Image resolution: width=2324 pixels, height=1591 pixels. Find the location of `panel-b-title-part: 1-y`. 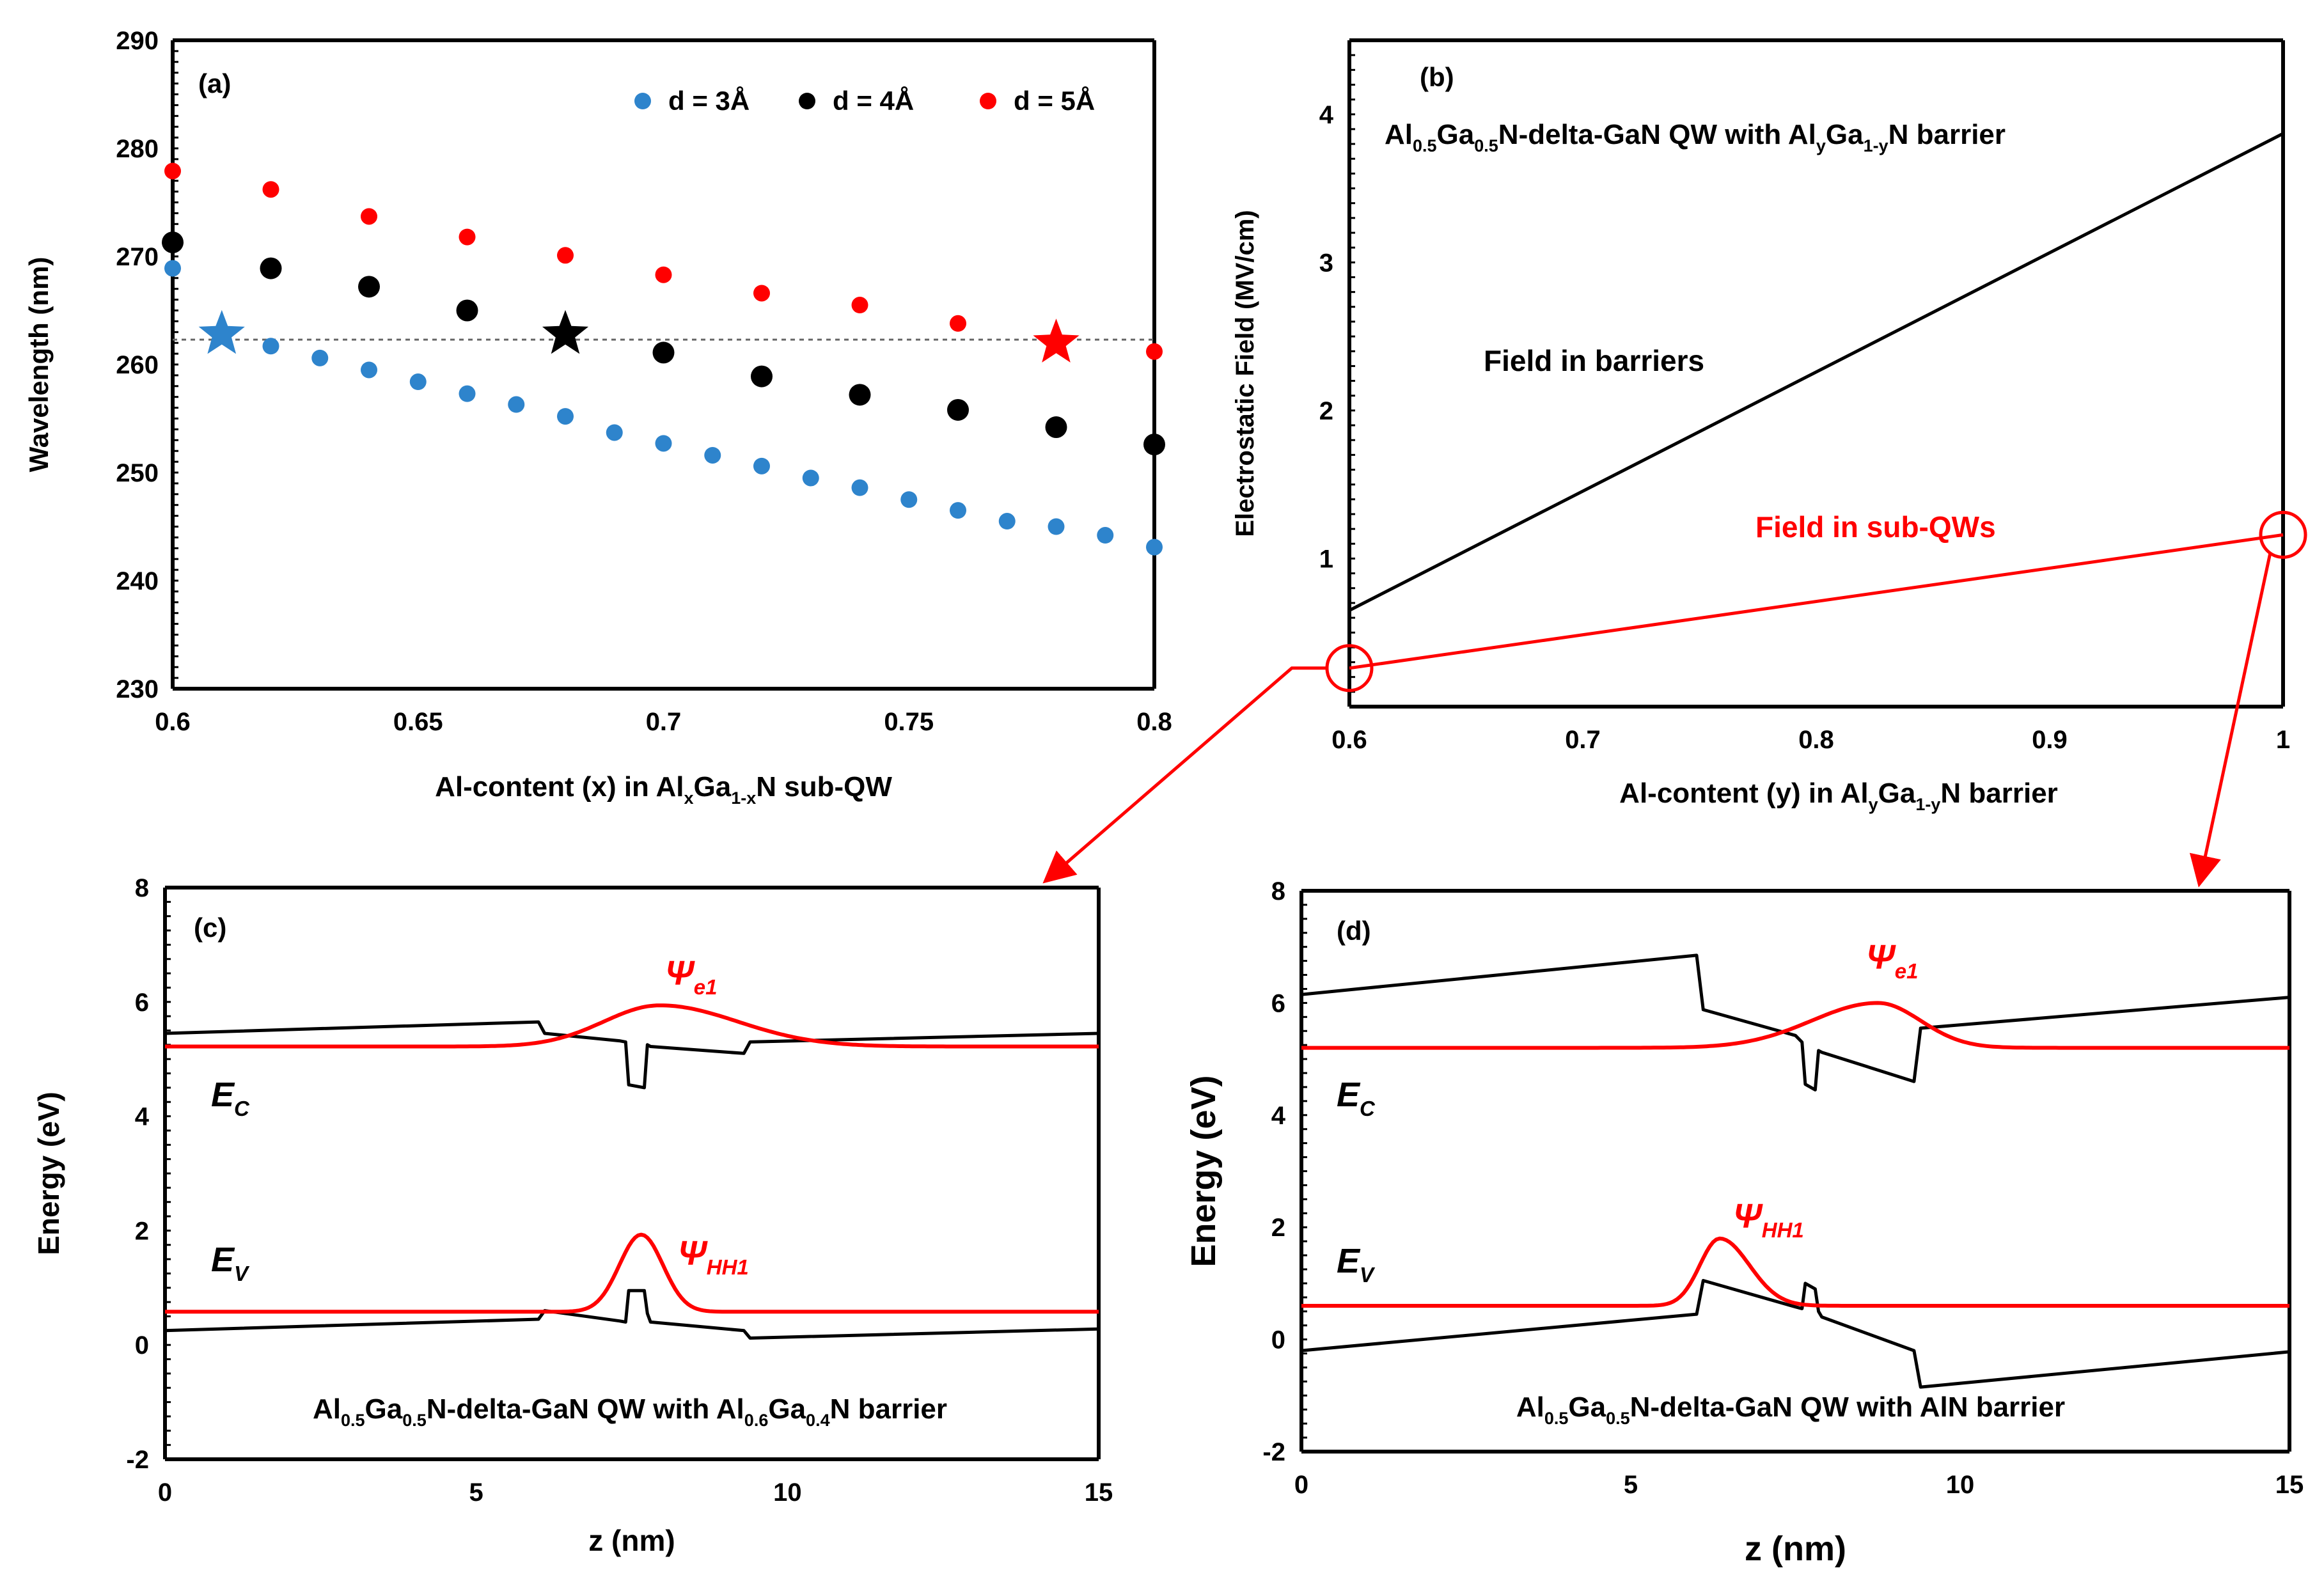

panel-b-title-part: 1-y is located at coordinates (1876, 145).